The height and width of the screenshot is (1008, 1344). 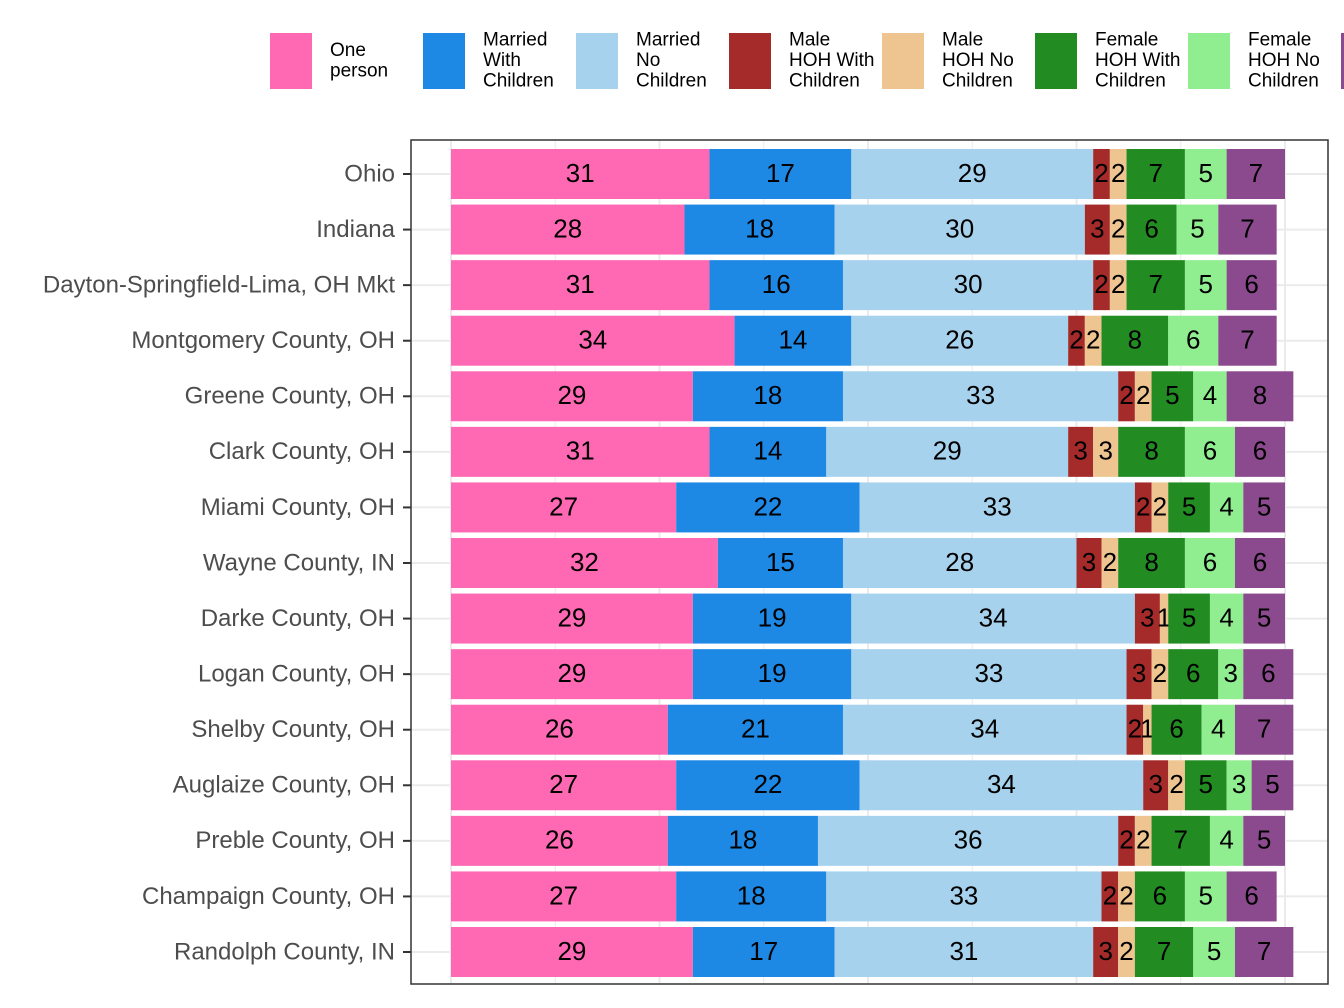 What do you see at coordinates (668, 40) in the screenshot?
I see `legend-label: Married` at bounding box center [668, 40].